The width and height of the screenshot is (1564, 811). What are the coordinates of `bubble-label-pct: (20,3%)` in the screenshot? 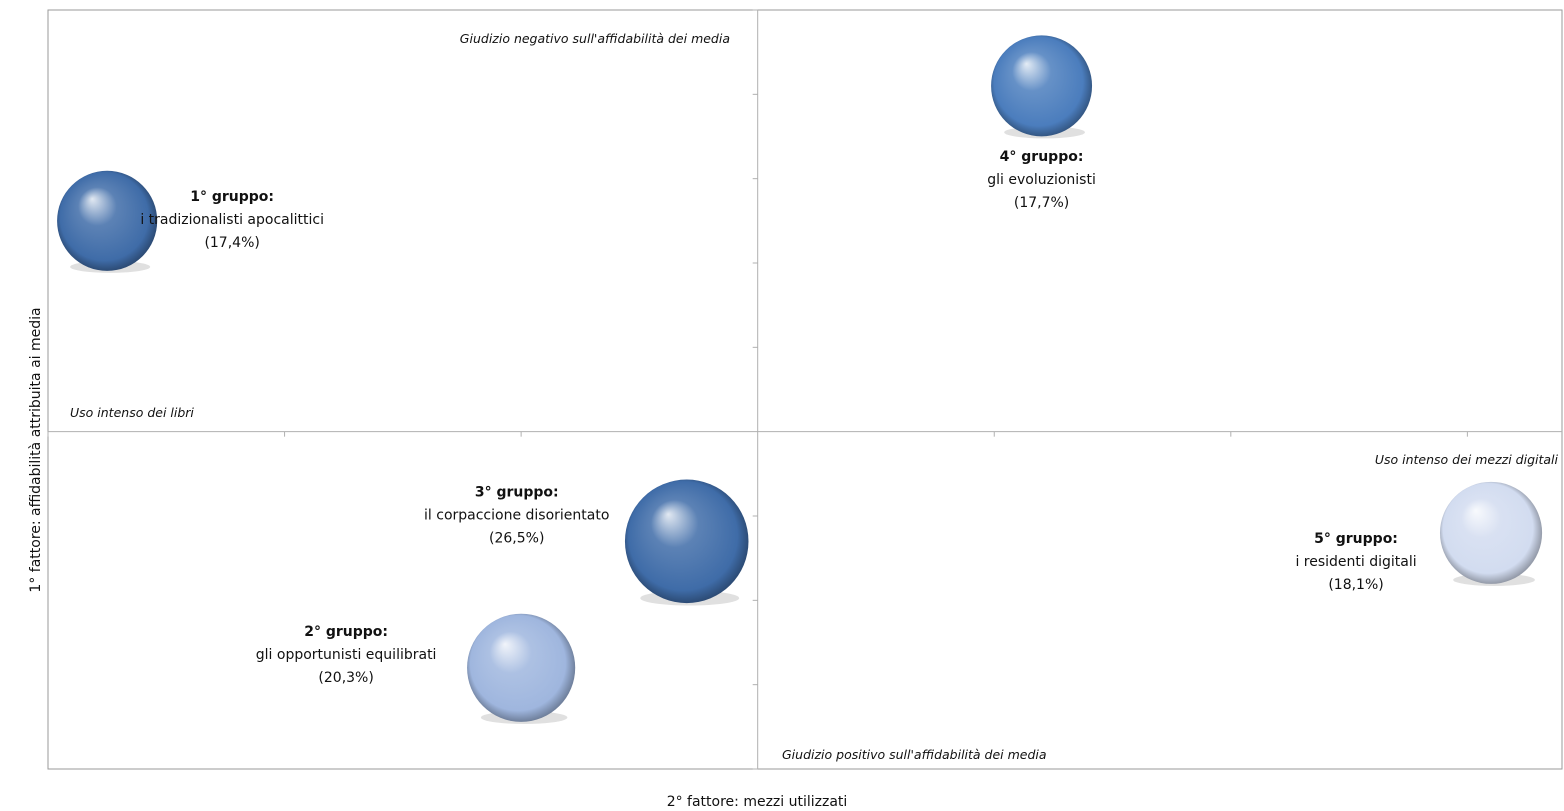 It's located at (345, 678).